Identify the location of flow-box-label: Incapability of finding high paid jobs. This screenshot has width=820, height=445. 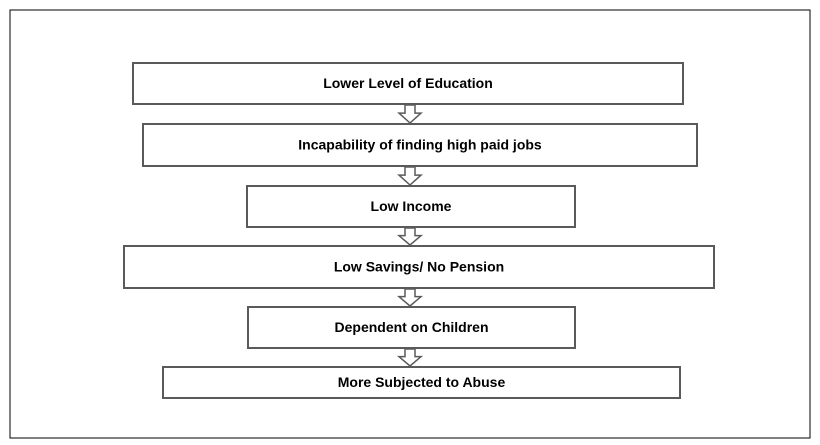
(420, 145).